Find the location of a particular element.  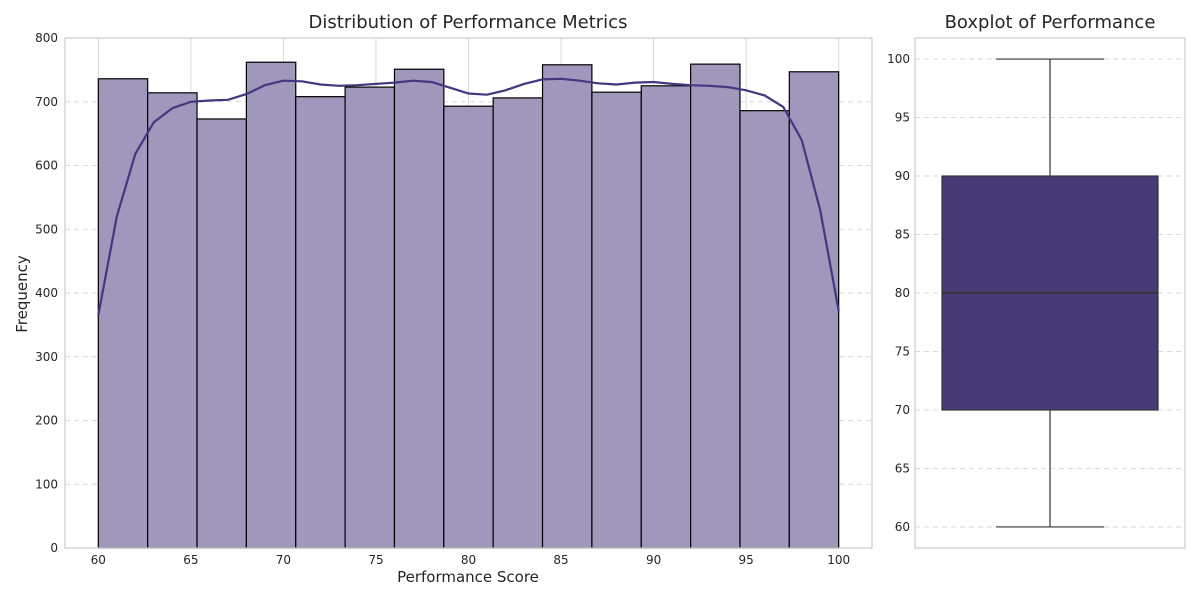

boxplot-y-tick-labels: 60 65 70 75 80 85 90 95 100 is located at coordinates (898, 293).